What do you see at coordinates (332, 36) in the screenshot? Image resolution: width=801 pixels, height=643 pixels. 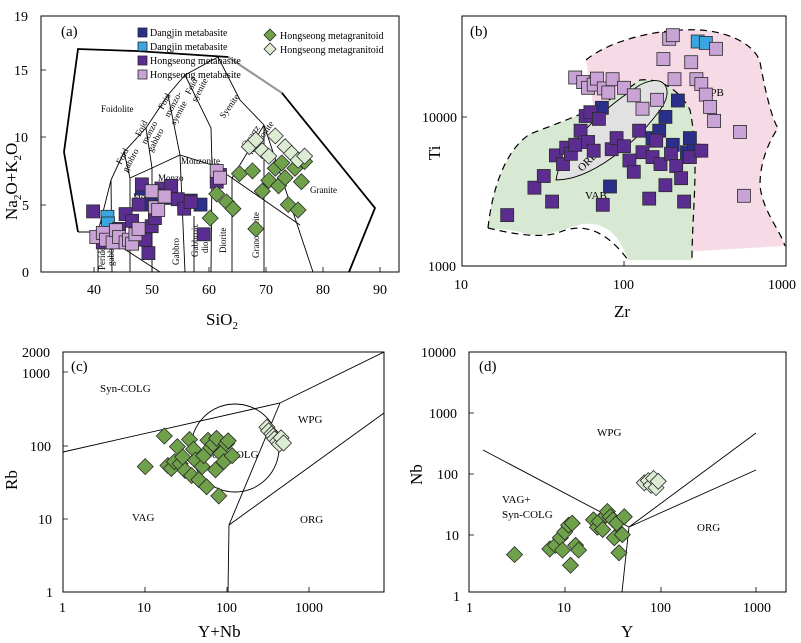 I see `legend-label-granitoid-dark: Hongseong metagranitoid` at bounding box center [332, 36].